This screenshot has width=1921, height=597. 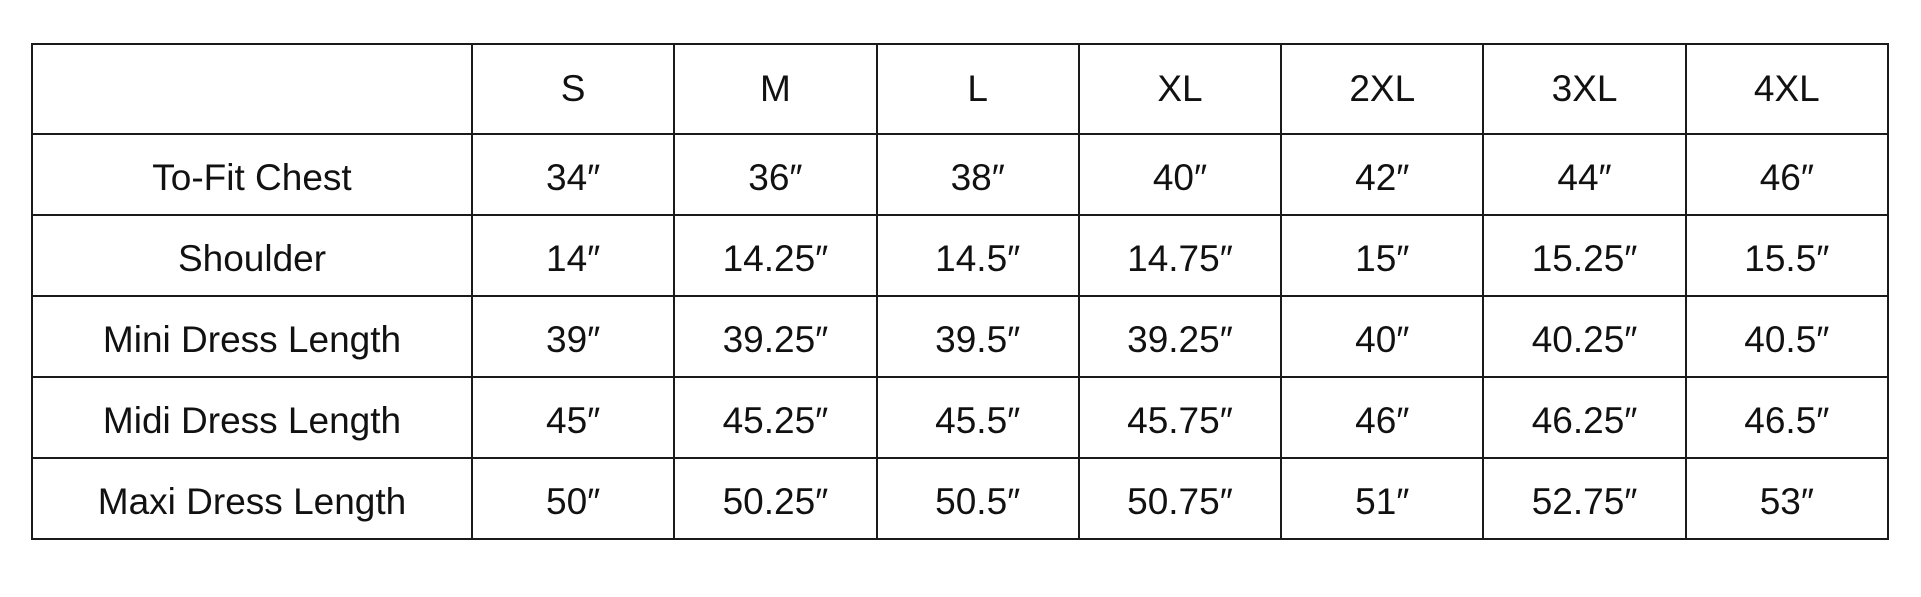 What do you see at coordinates (573, 417) in the screenshot?
I see `measurement-value: 45″` at bounding box center [573, 417].